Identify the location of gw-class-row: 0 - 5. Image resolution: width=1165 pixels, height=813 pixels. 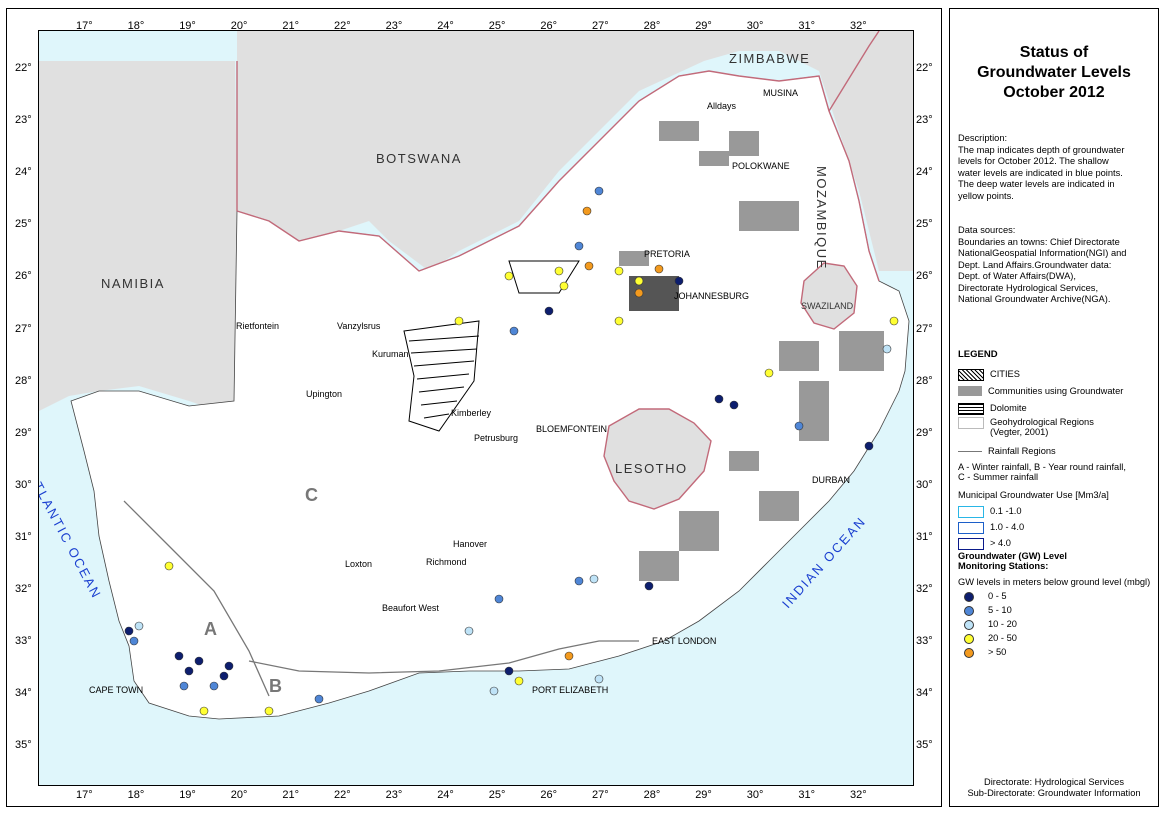
(985, 596).